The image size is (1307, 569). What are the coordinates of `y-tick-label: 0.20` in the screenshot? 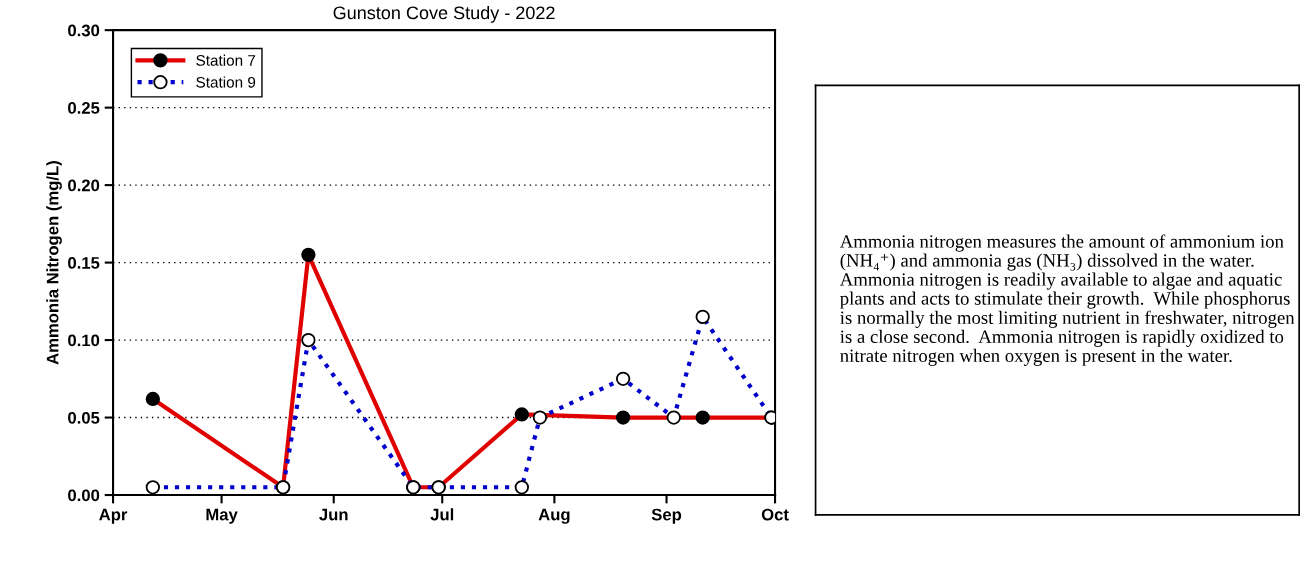 It's located at (84, 185).